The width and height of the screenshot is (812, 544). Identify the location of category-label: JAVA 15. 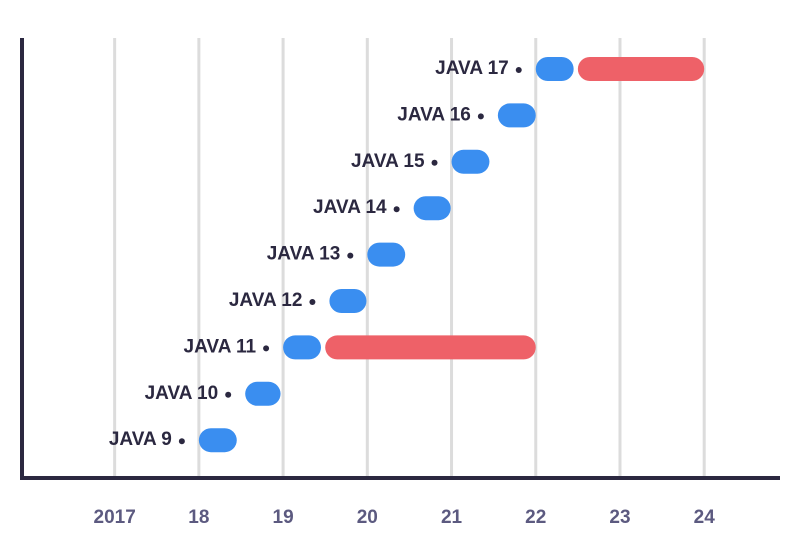
(388, 161).